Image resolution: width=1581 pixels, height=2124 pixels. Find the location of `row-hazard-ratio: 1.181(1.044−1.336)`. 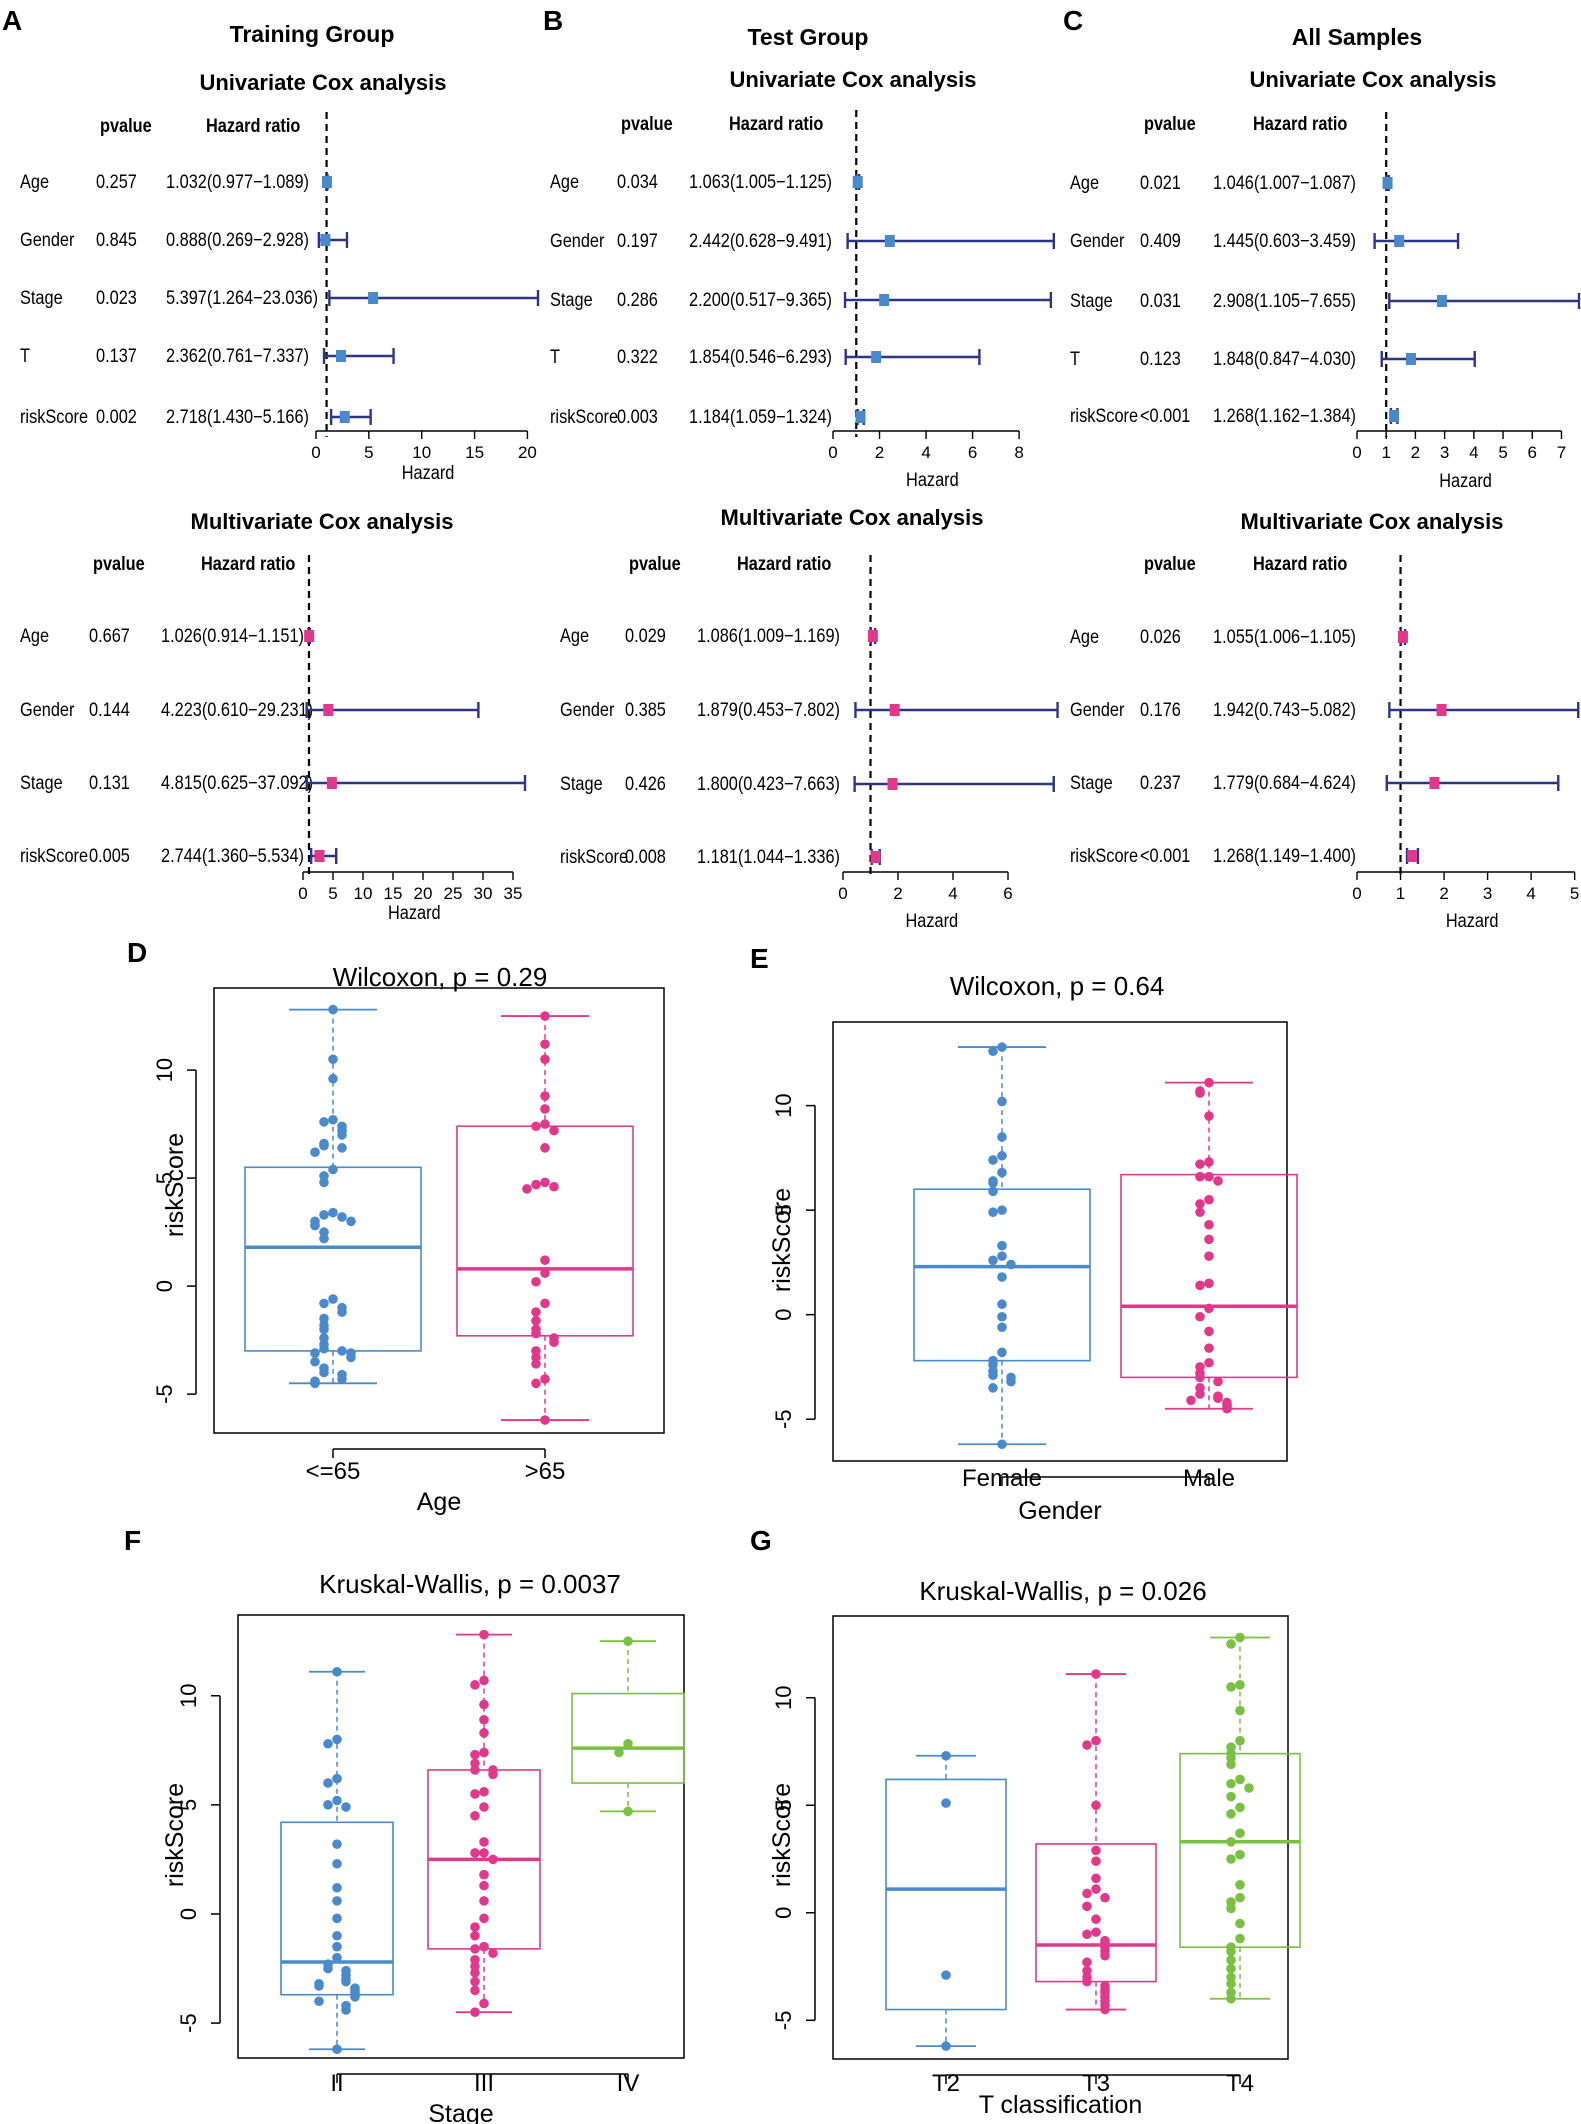

row-hazard-ratio: 1.181(1.044−1.336) is located at coordinates (768, 856).